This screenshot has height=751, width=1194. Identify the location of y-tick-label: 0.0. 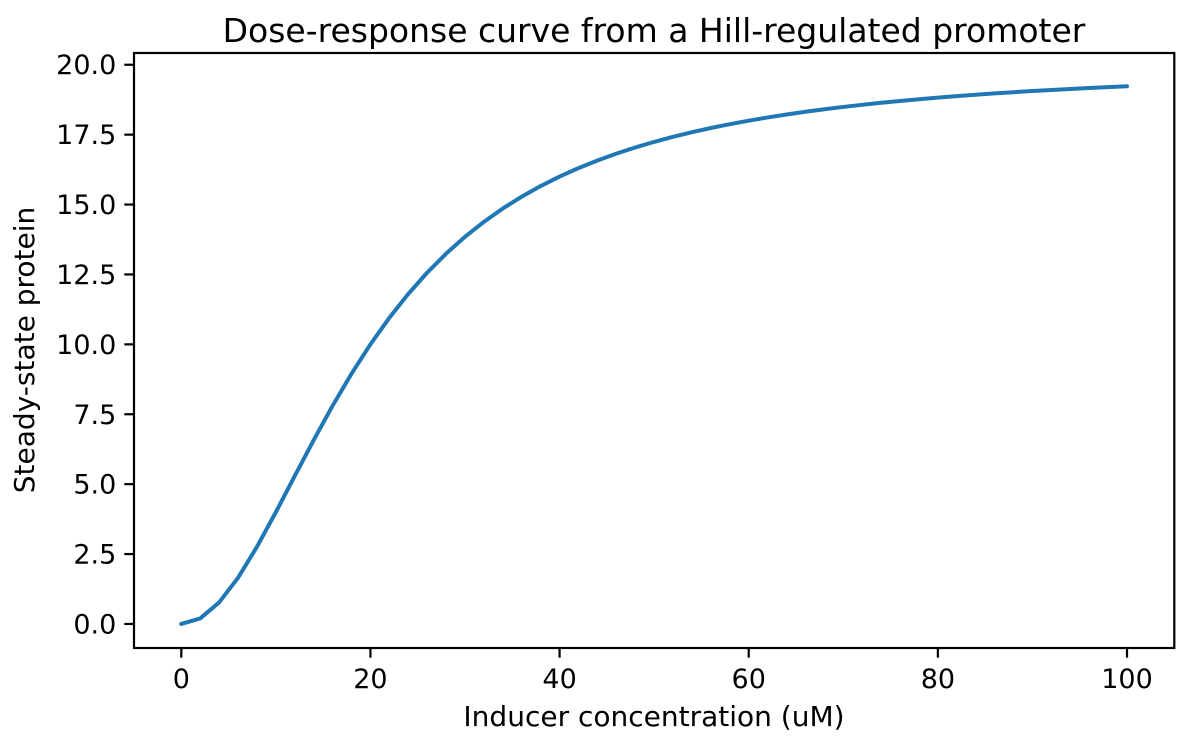
(94, 624).